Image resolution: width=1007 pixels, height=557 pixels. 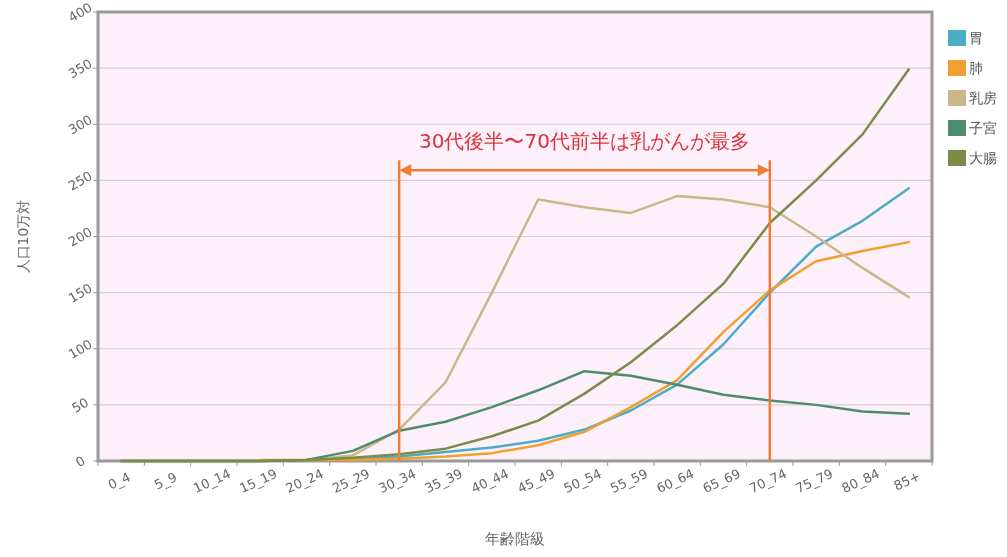 I want to click on y-tick-label: 100, so click(x=80, y=349).